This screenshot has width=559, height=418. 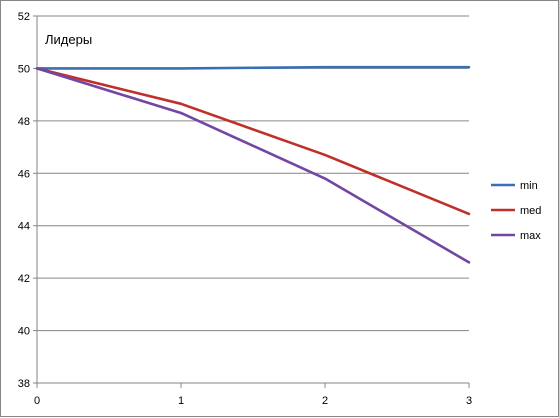 What do you see at coordinates (37, 401) in the screenshot?
I see `x-tick-label: 0` at bounding box center [37, 401].